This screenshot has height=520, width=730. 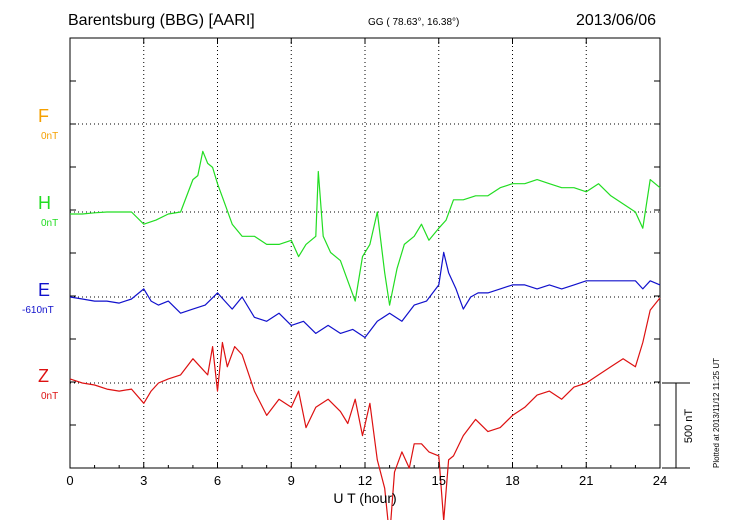 I want to click on baseline-label-z: 0nT, so click(x=50, y=396).